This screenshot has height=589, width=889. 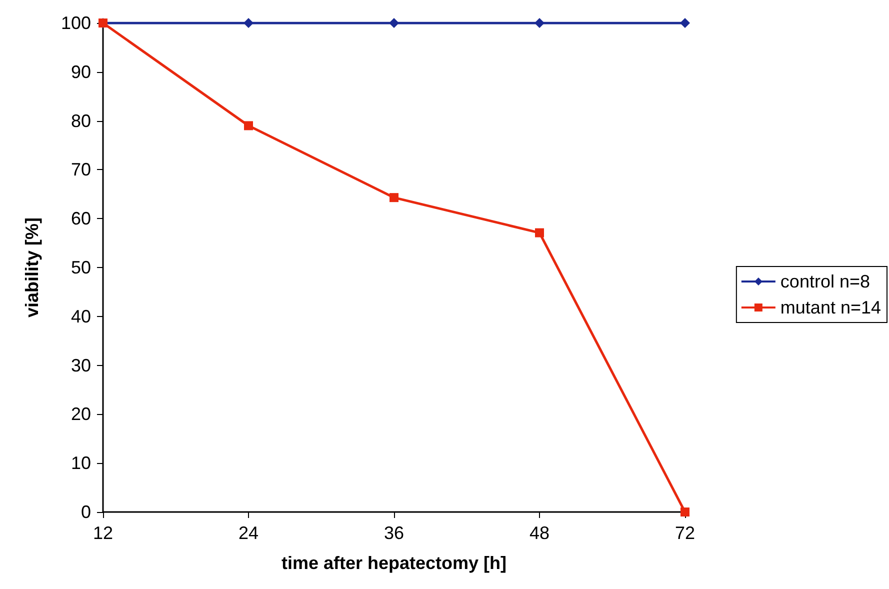 I want to click on x-tick-label: 72, so click(x=685, y=533).